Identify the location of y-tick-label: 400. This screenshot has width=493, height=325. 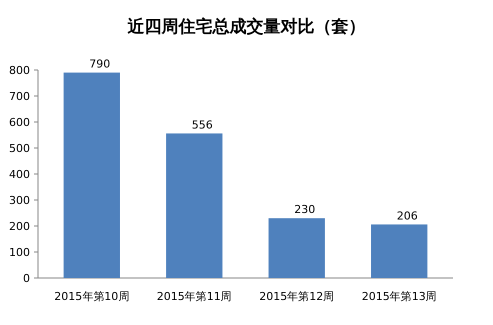
(19, 174).